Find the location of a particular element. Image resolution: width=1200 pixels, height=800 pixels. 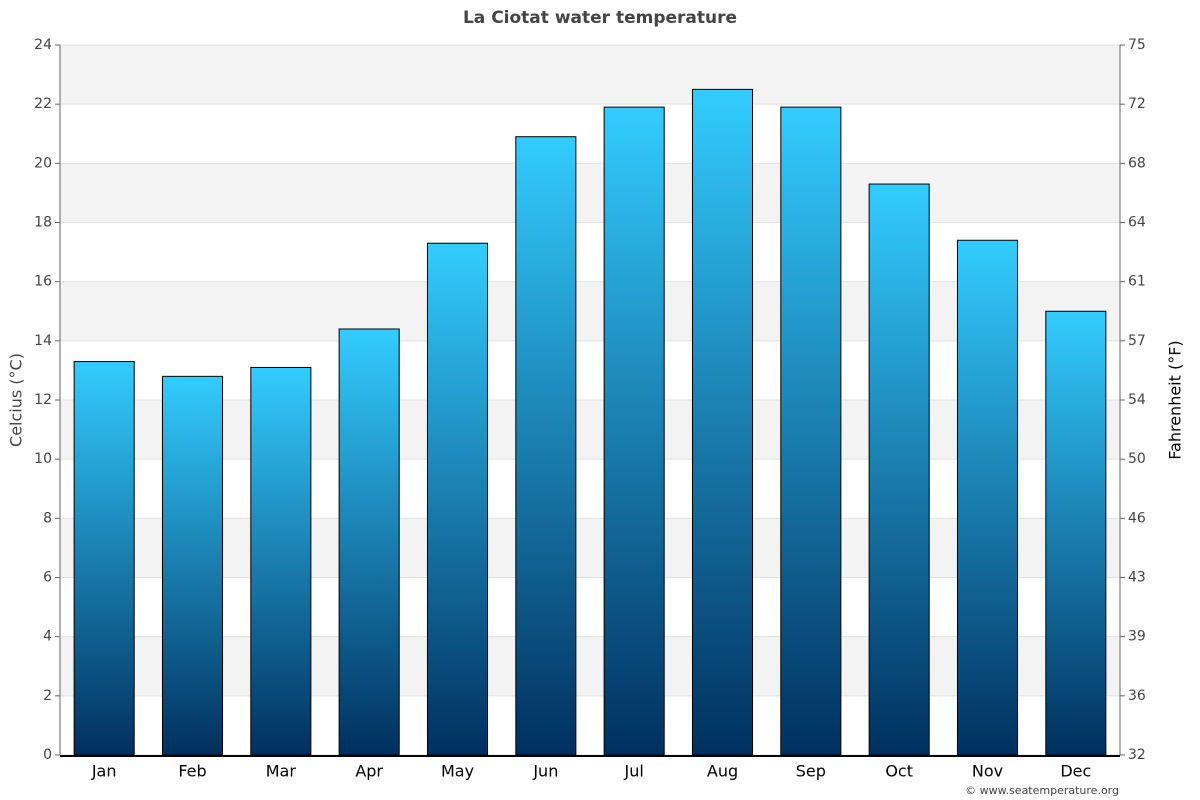

x-tick-label: Jan is located at coordinates (104, 771).